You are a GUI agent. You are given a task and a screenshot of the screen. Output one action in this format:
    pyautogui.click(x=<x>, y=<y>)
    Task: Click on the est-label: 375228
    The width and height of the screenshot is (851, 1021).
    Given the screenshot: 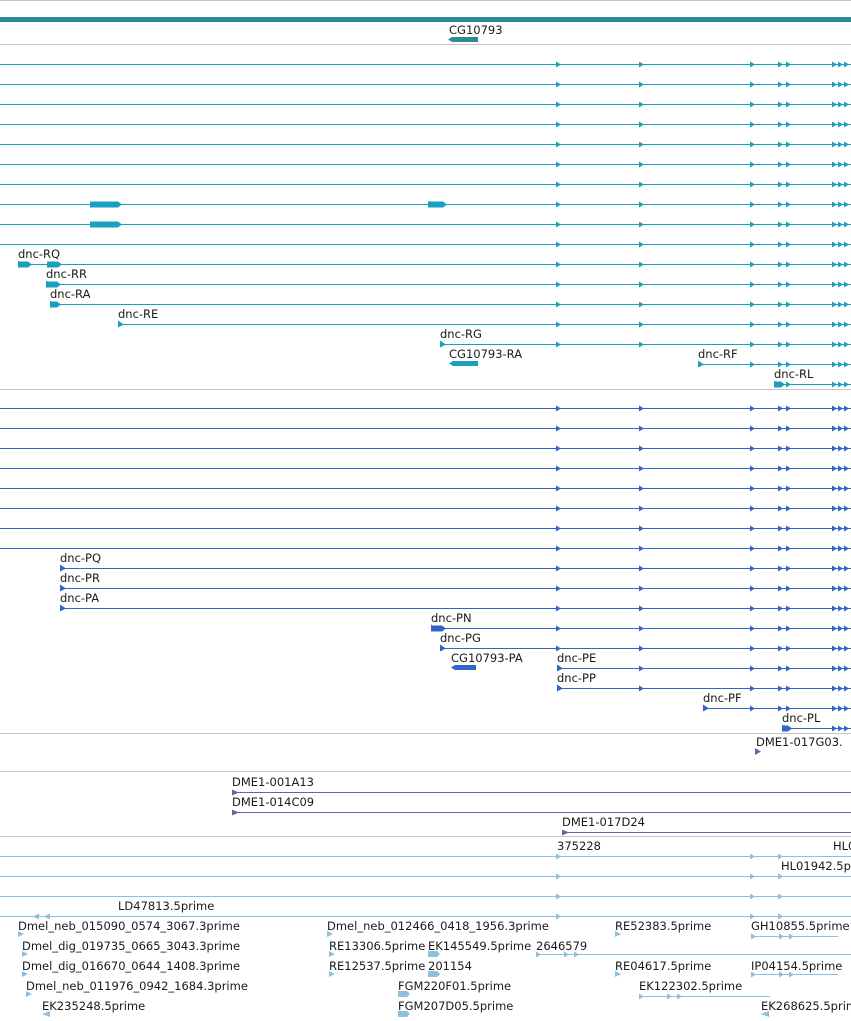 What is the action you would take?
    pyautogui.click(x=579, y=846)
    